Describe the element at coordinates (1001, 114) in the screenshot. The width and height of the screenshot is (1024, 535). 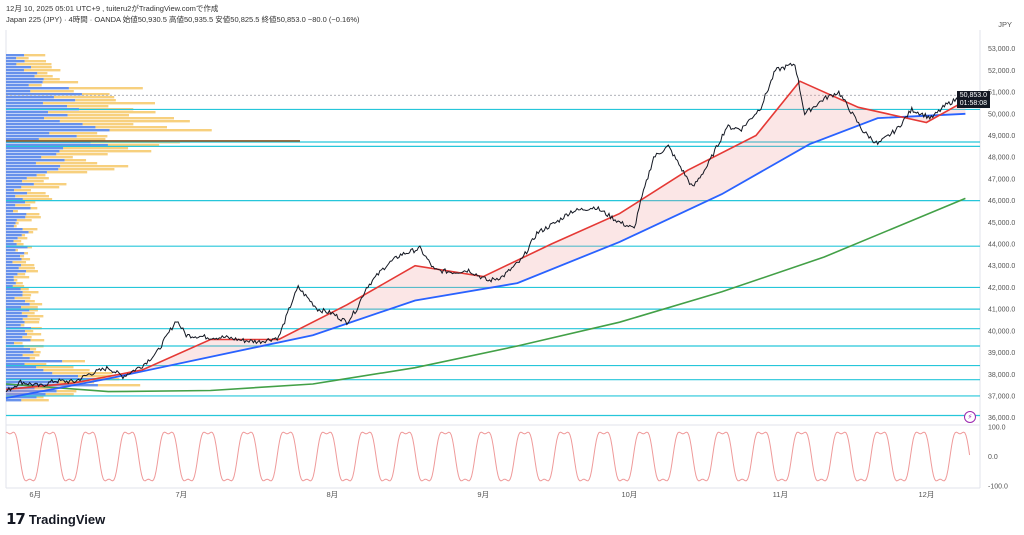
I see `y-tick-label: 50,000.0` at that location.